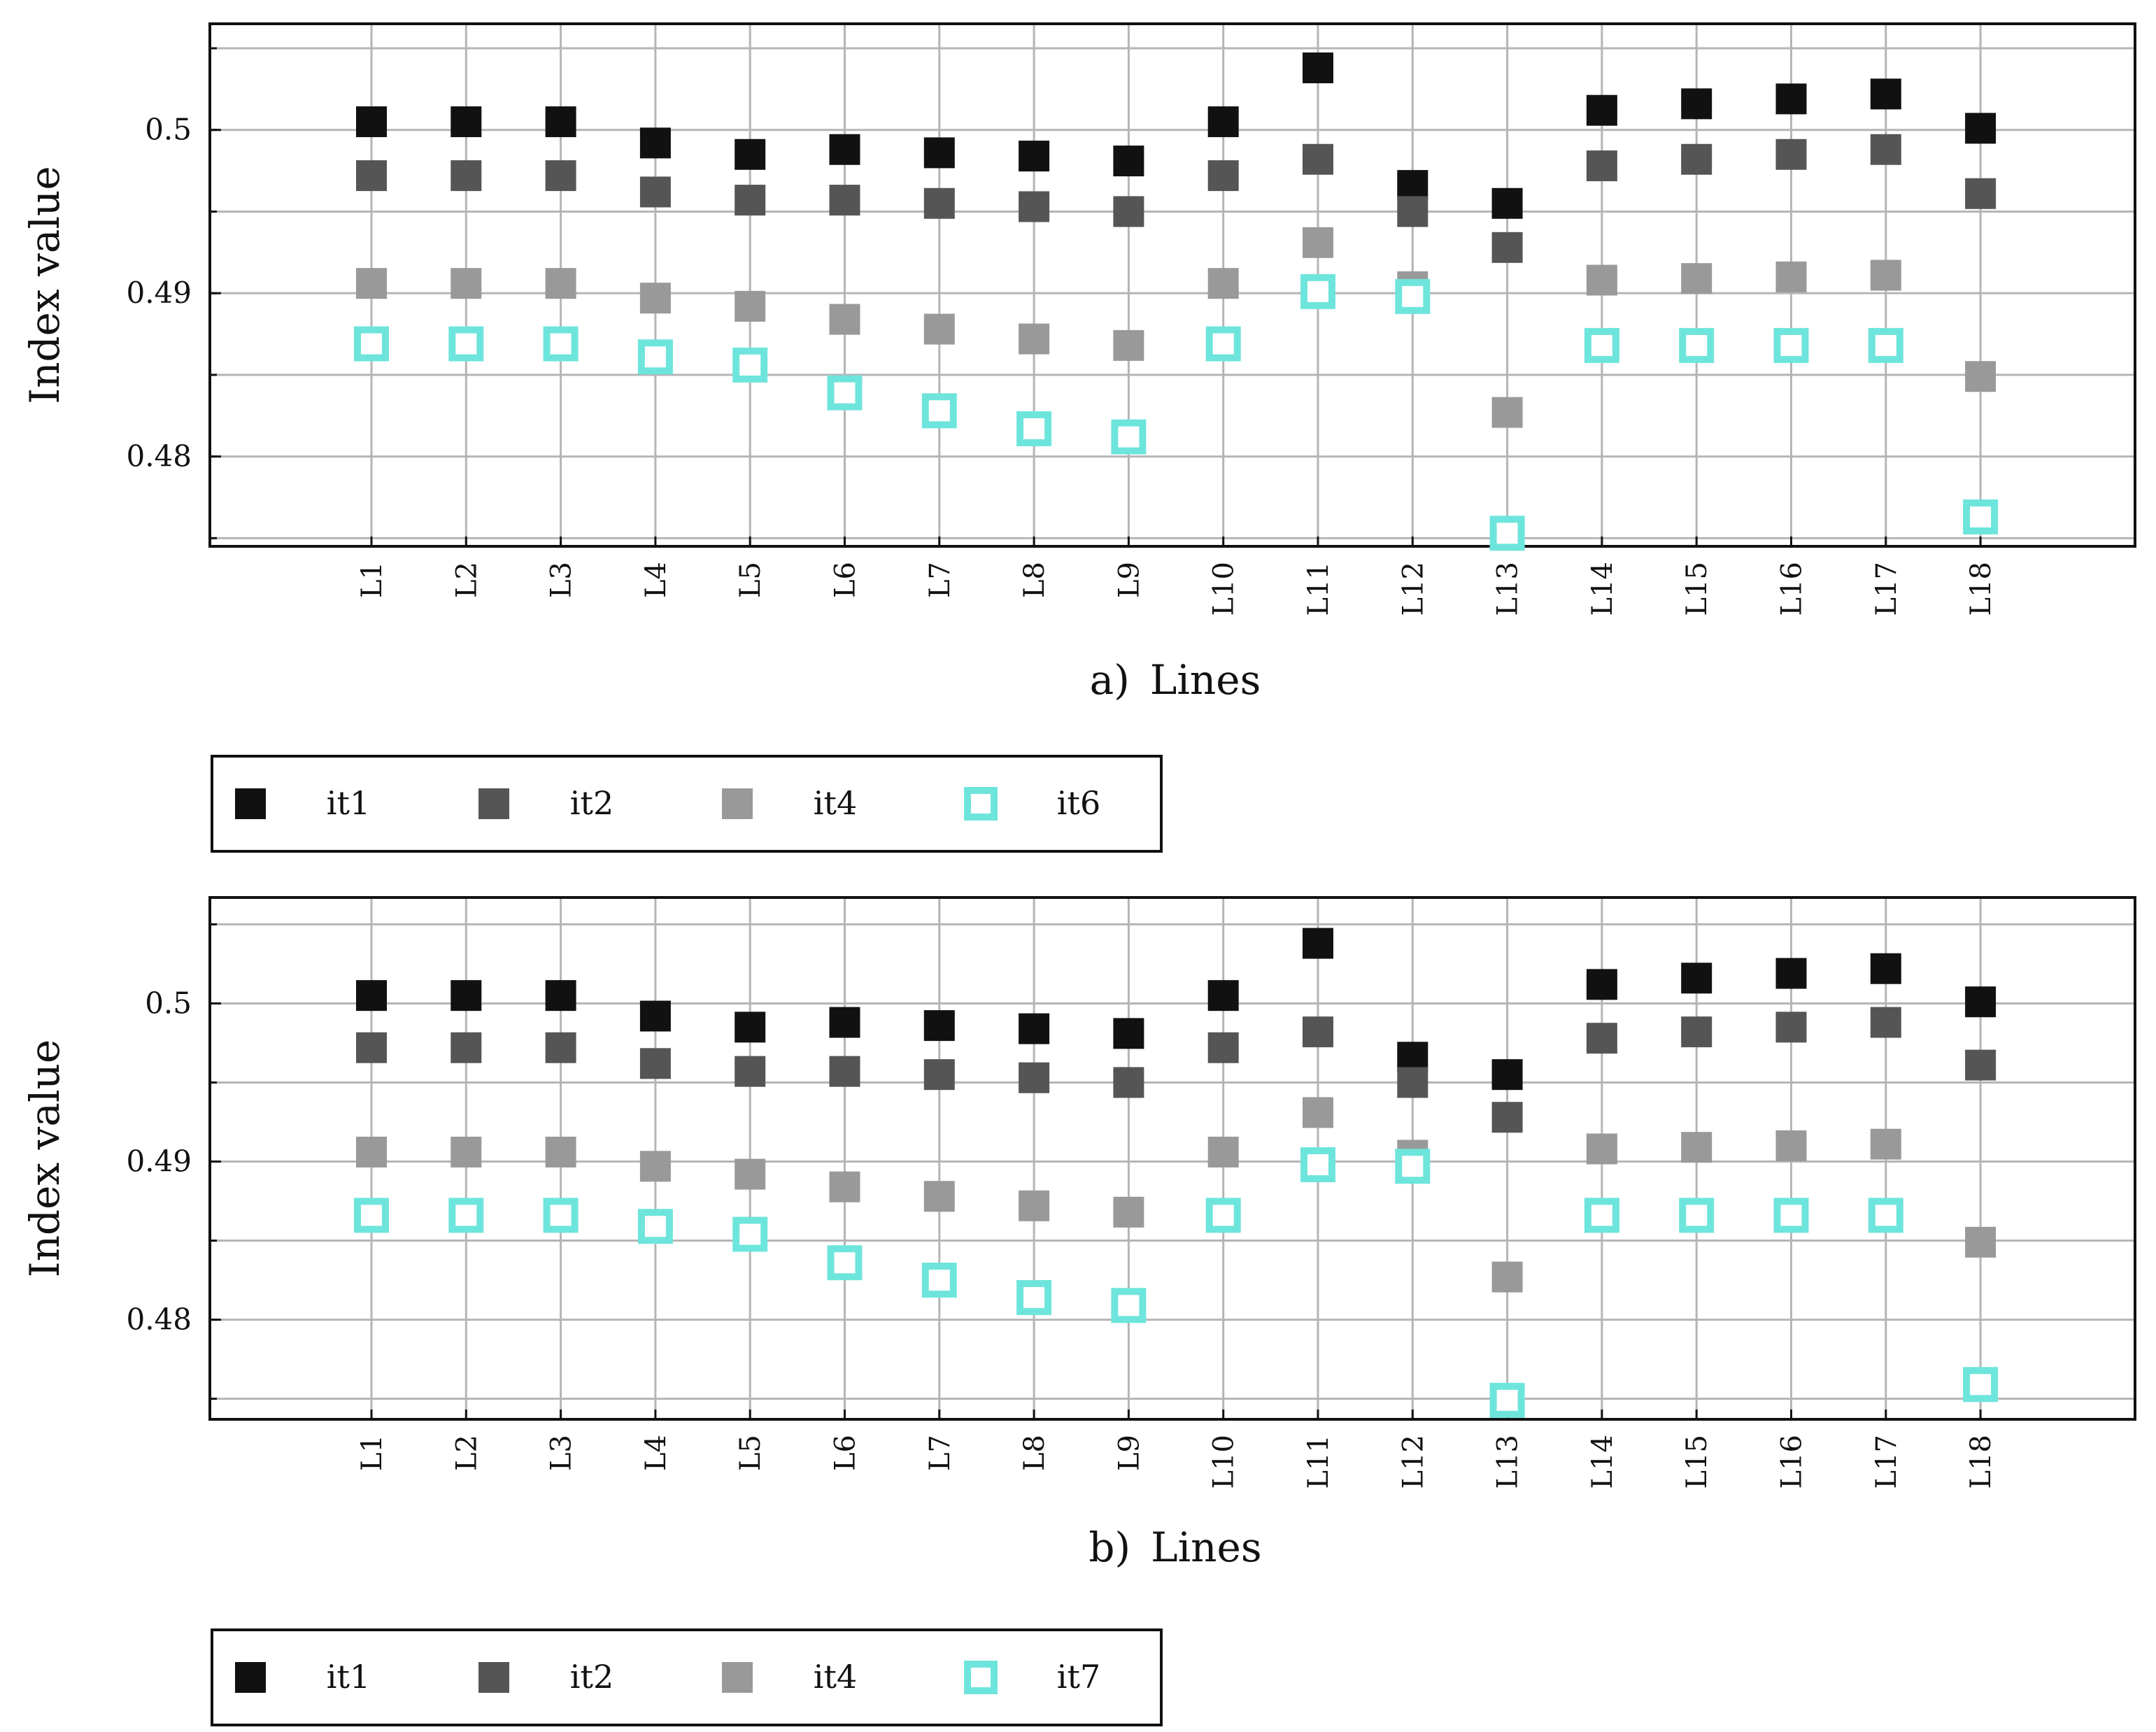 This screenshot has height=1732, width=2156. Describe the element at coordinates (1176, 680) in the screenshot. I see `x-axis-title: a) Lines` at that location.